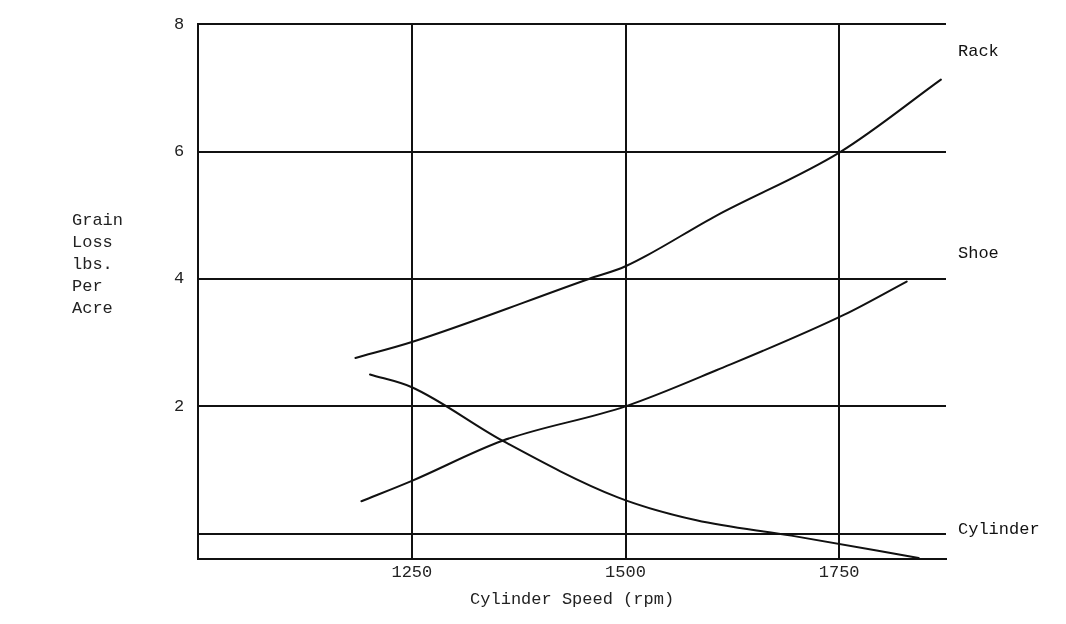  Describe the element at coordinates (179, 406) in the screenshot. I see `y-tick-label: 2` at that location.